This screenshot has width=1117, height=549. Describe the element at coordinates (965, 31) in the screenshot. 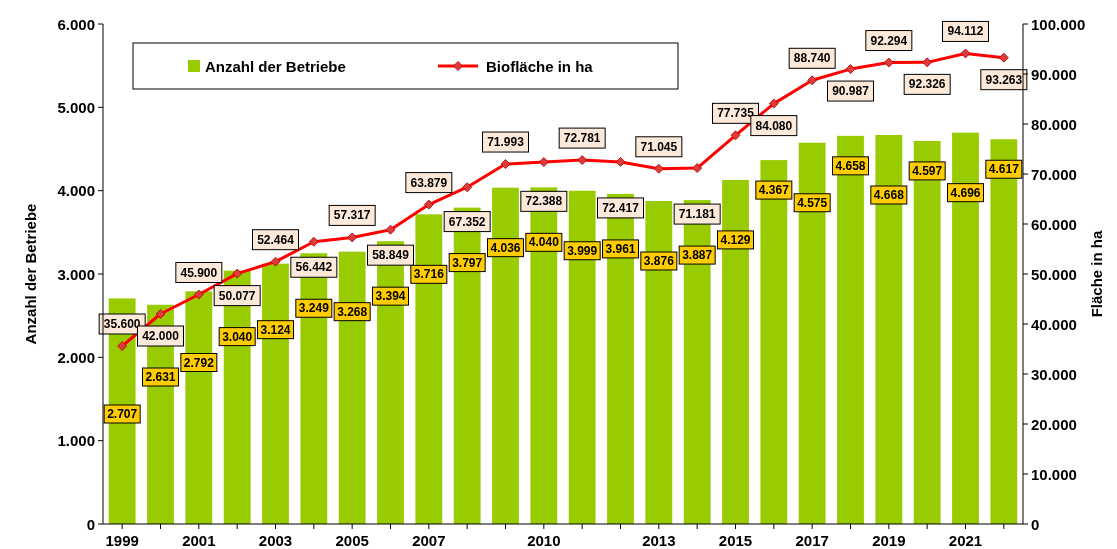

I see `data-label: 94.112` at that location.